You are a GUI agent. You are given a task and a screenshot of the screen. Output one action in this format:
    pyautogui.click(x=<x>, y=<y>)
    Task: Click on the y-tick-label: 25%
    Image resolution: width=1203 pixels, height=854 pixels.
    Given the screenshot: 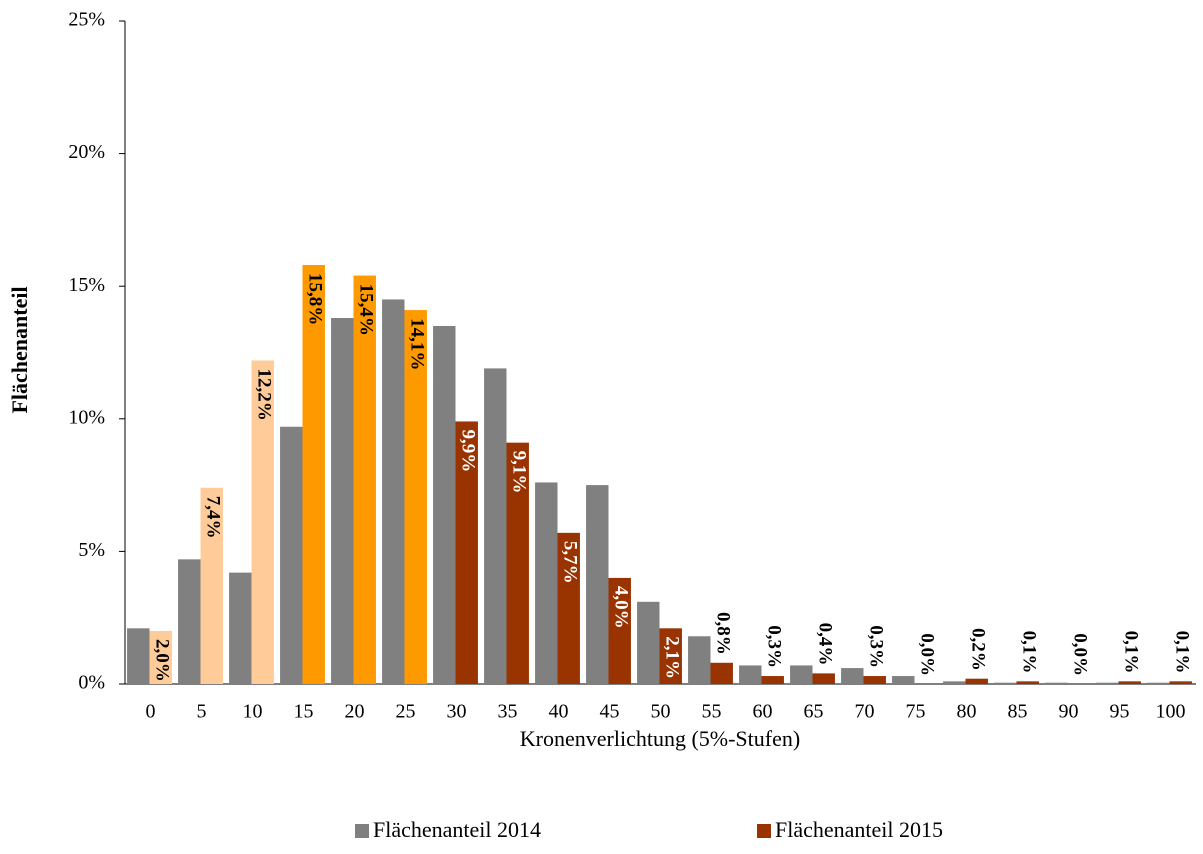 What is the action you would take?
    pyautogui.click(x=86, y=20)
    